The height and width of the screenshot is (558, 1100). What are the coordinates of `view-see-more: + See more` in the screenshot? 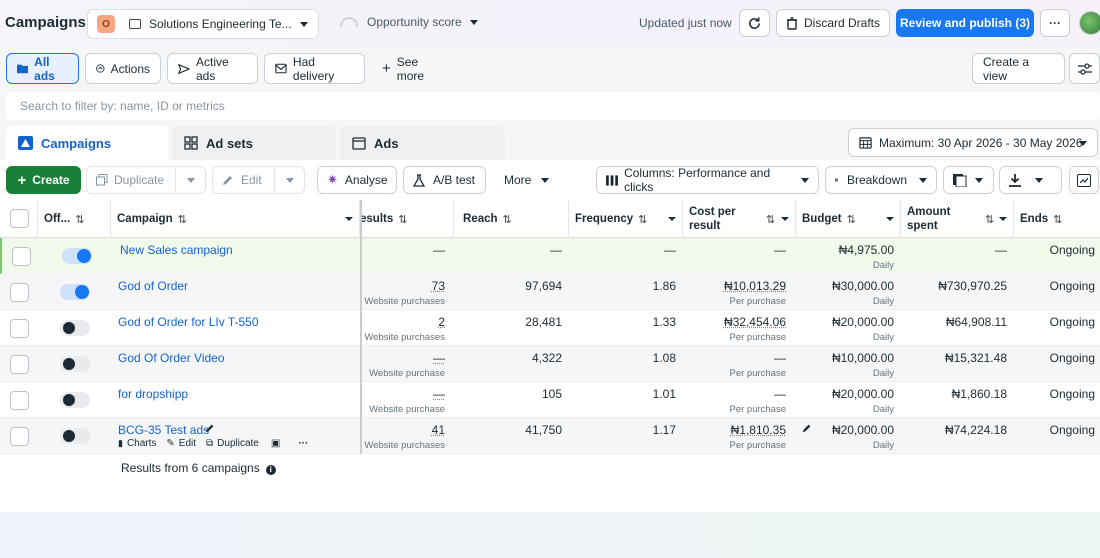 It's located at (414, 68).